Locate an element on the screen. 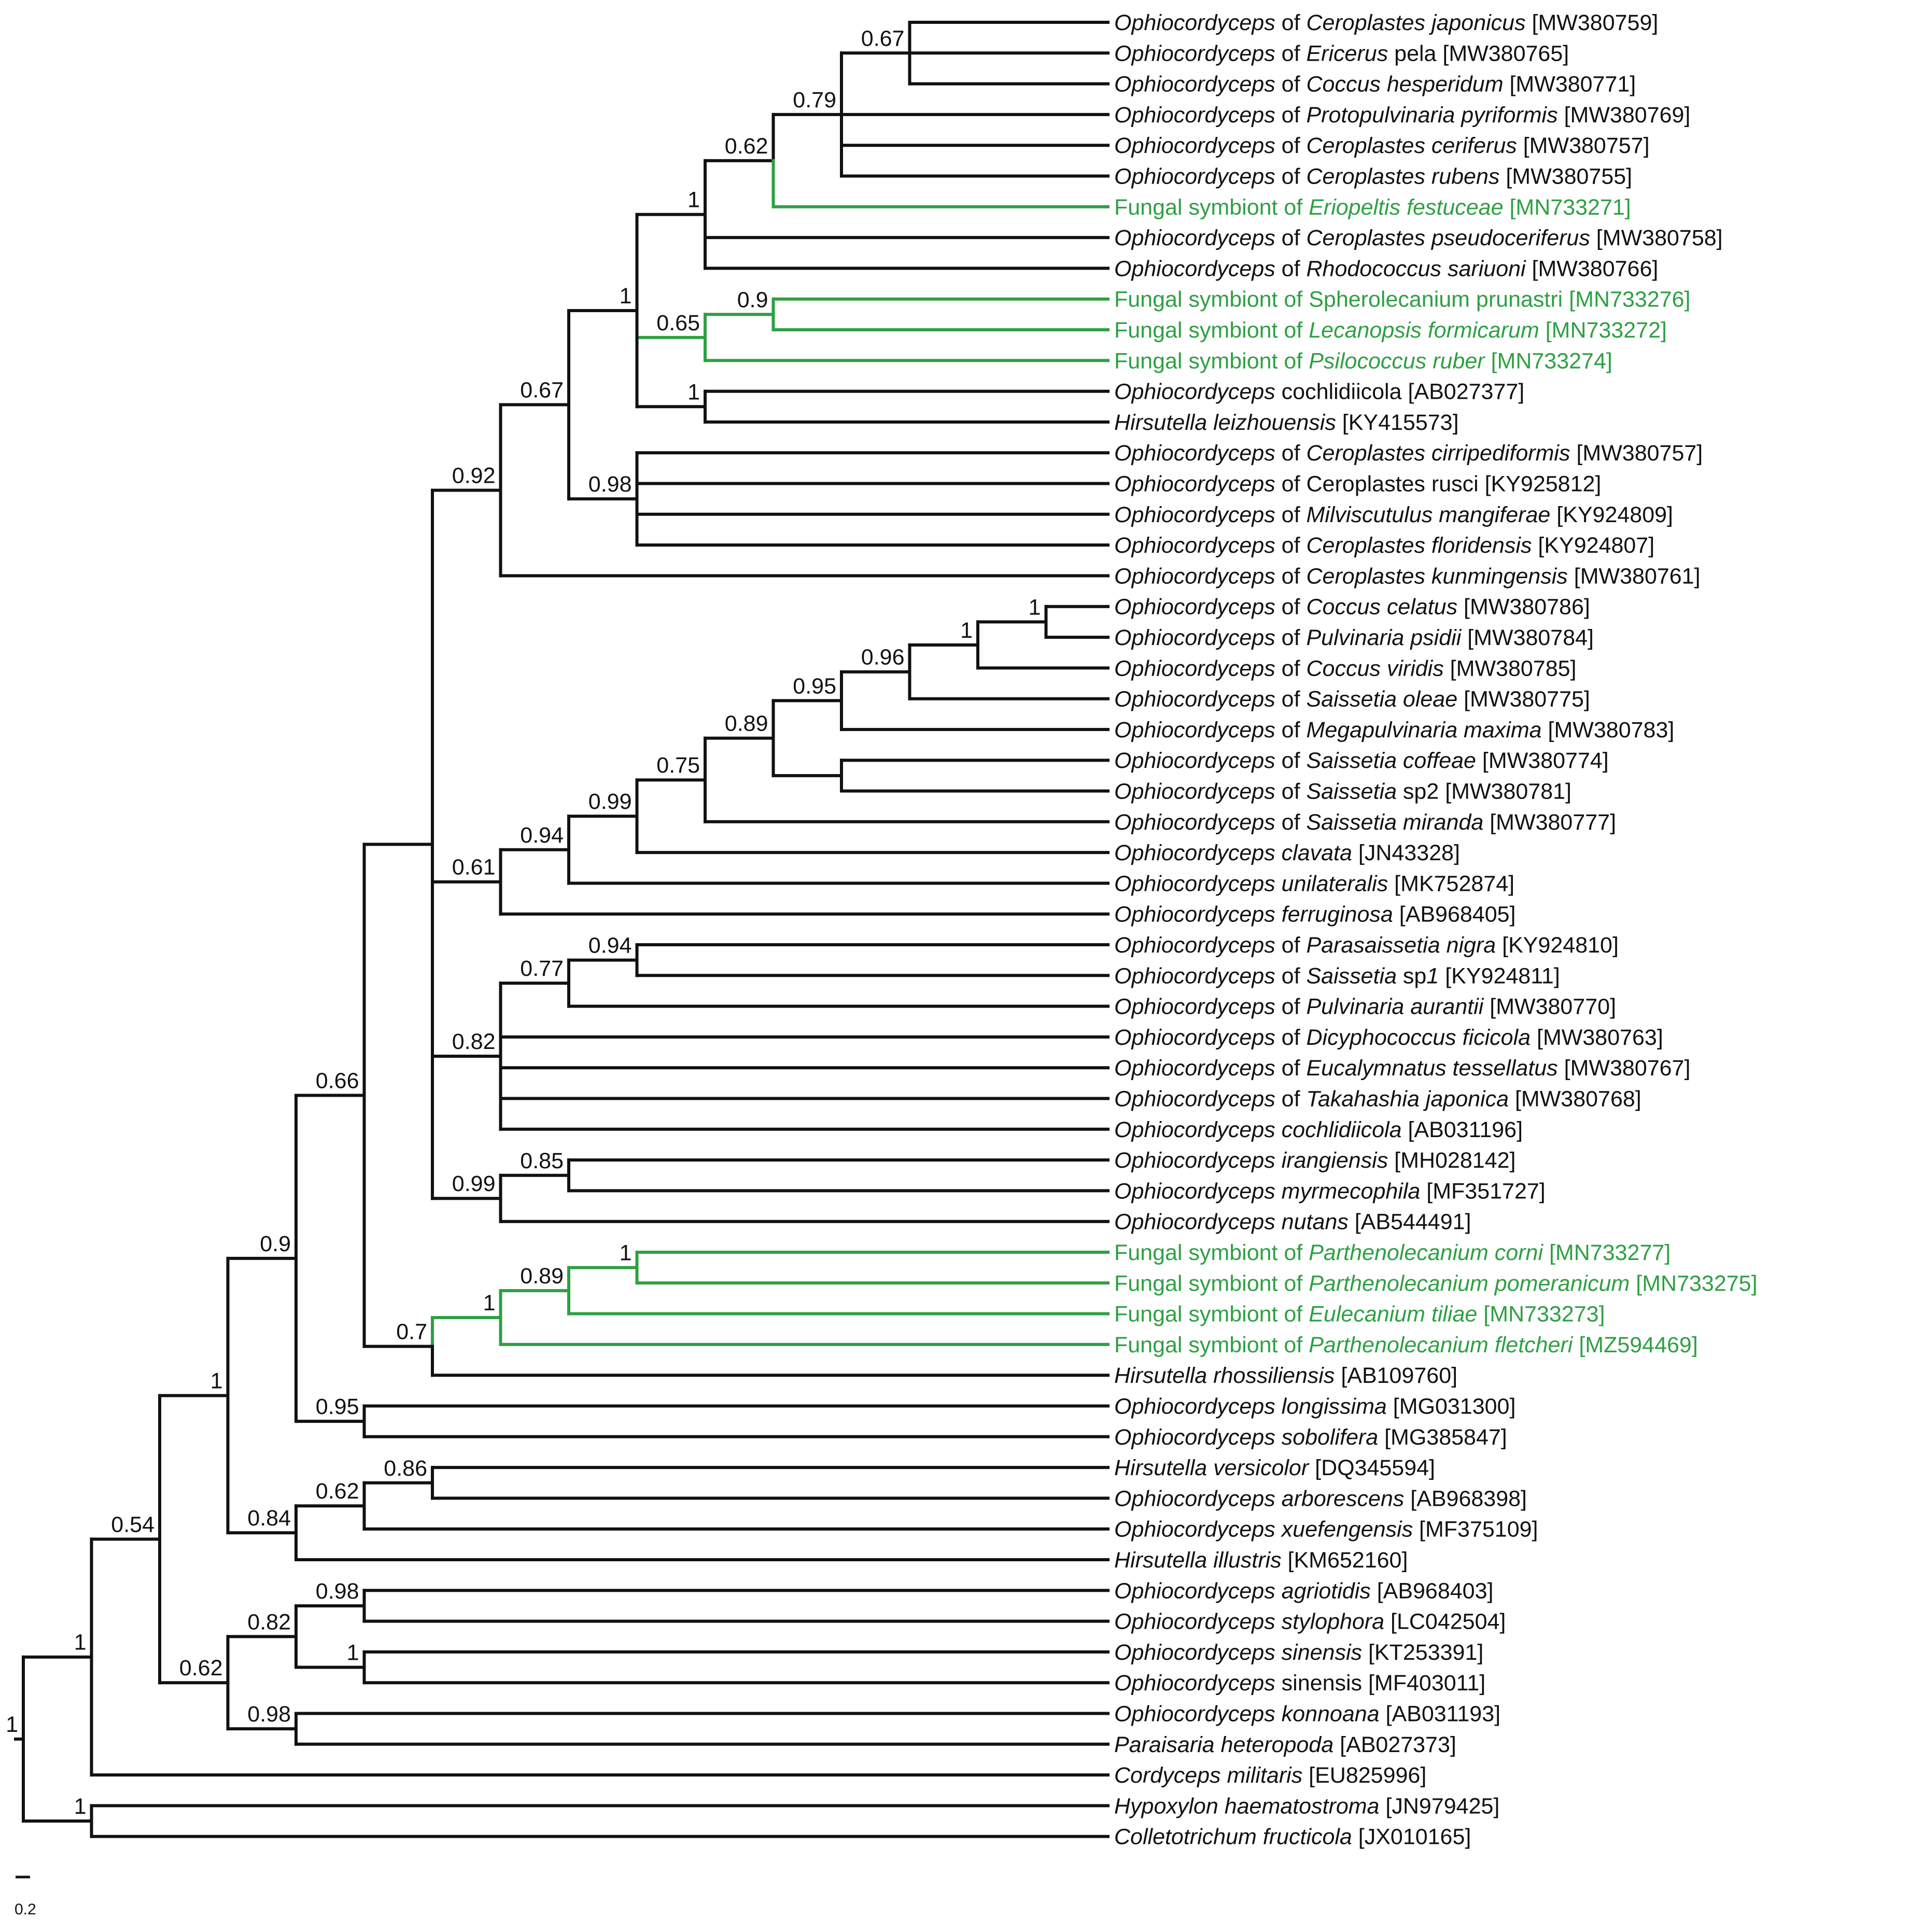 The height and width of the screenshot is (1932, 1909). tip-label-part: [KY415573] is located at coordinates (1397, 422).